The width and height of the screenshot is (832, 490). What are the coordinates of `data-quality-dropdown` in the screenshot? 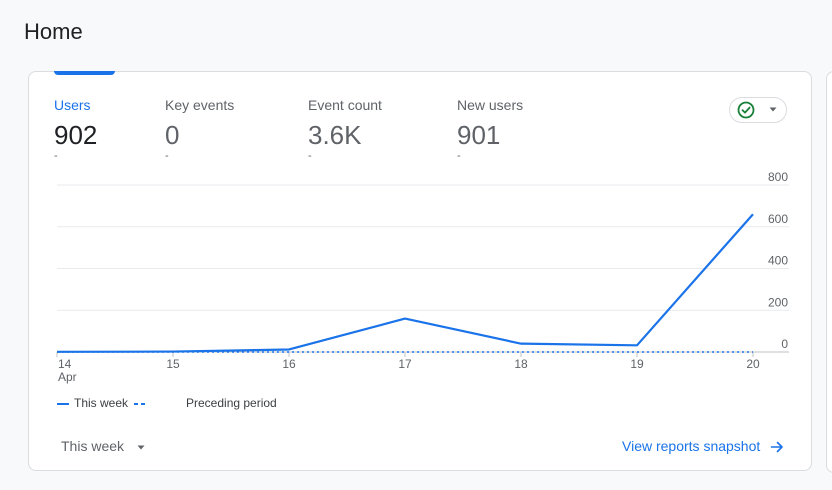 It's located at (758, 110).